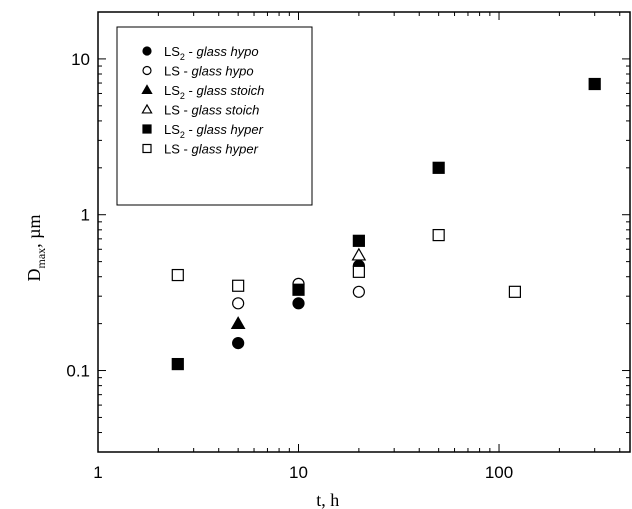 This screenshot has height=509, width=632. What do you see at coordinates (214, 131) in the screenshot?
I see `legend-label: LS2 - glass hyper` at bounding box center [214, 131].